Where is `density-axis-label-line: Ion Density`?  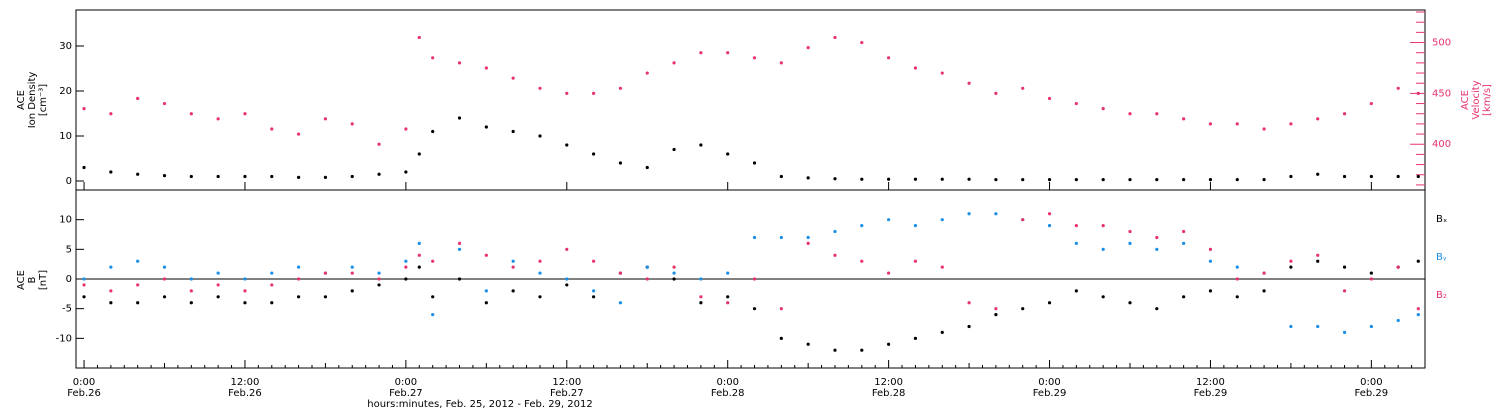
density-axis-label-line: Ion Density is located at coordinates (32, 100).